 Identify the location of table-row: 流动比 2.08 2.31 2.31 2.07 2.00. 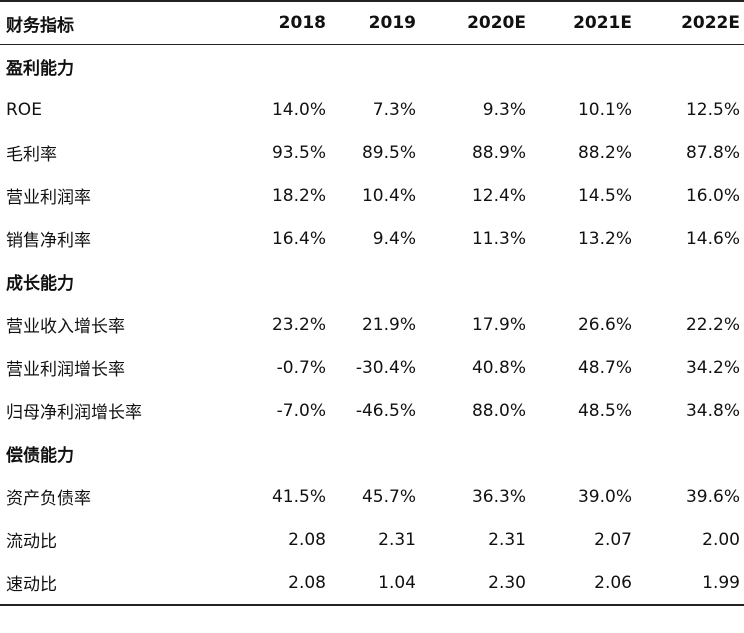
(372, 539).